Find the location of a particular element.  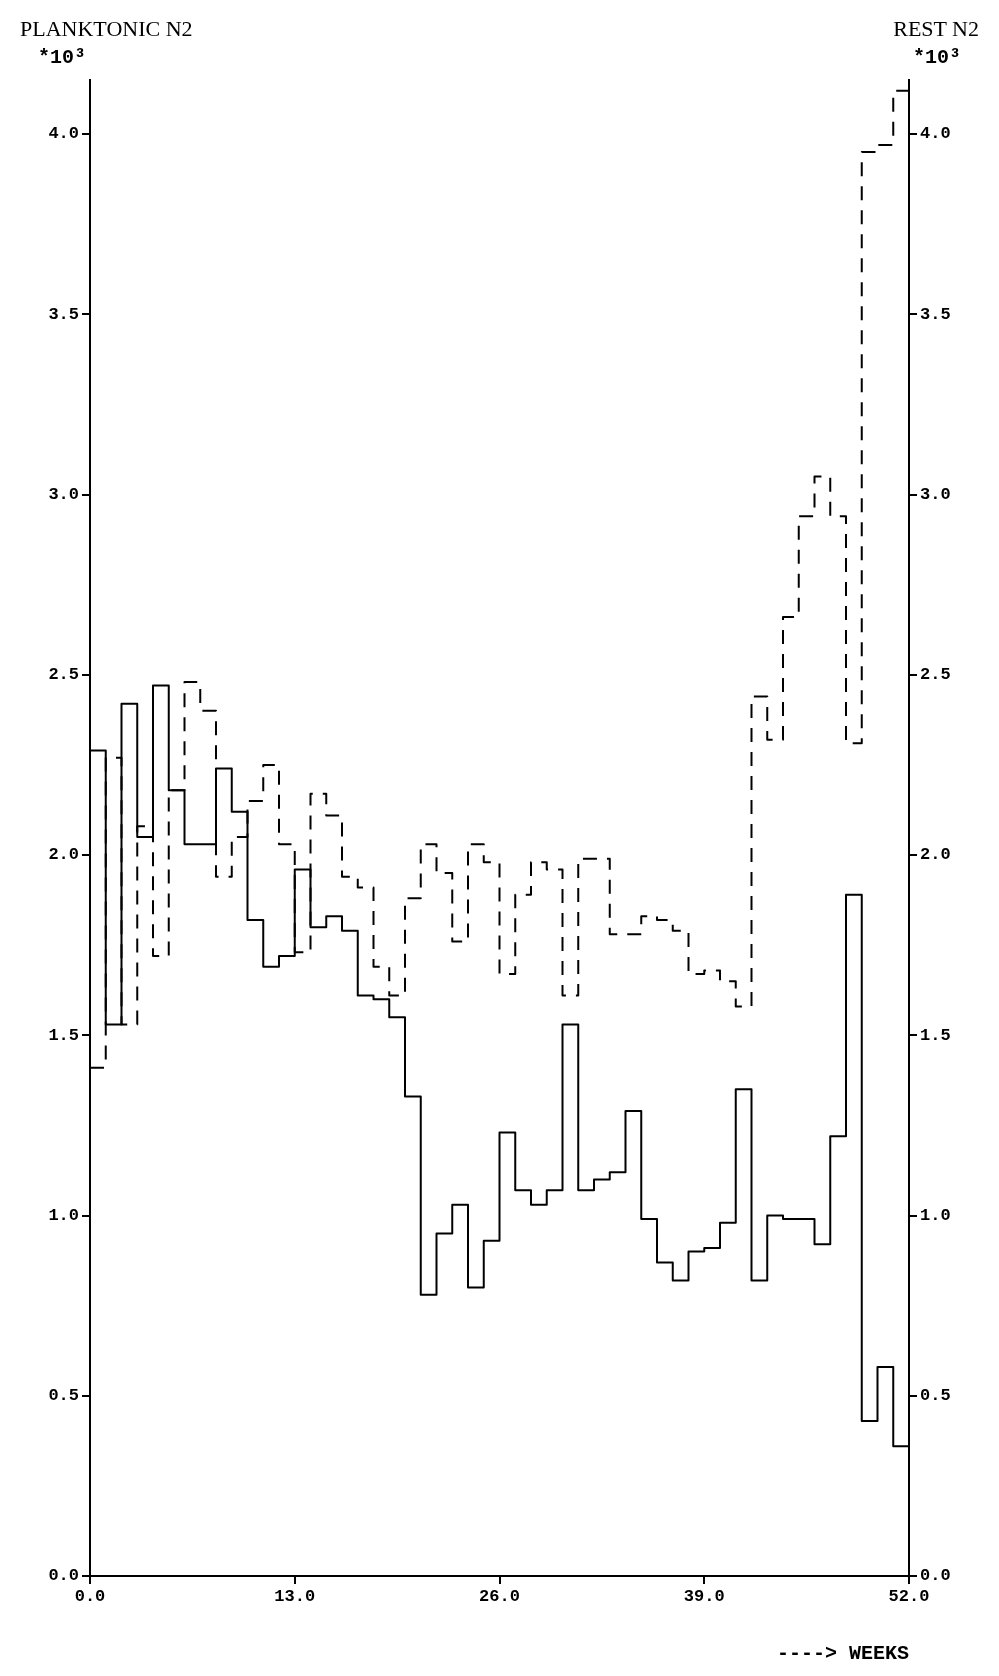

y2-tick-label: 0.0 is located at coordinates (935, 1576).